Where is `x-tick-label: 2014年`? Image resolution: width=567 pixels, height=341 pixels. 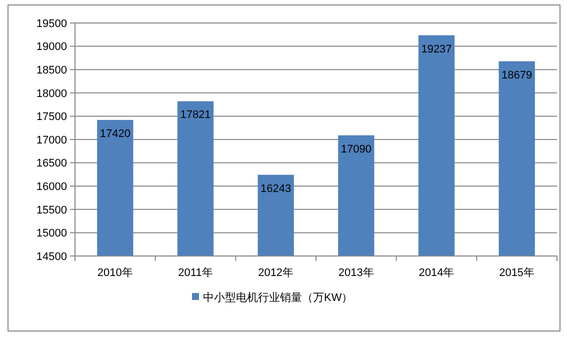
x-tick-label: 2014年 is located at coordinates (436, 273).